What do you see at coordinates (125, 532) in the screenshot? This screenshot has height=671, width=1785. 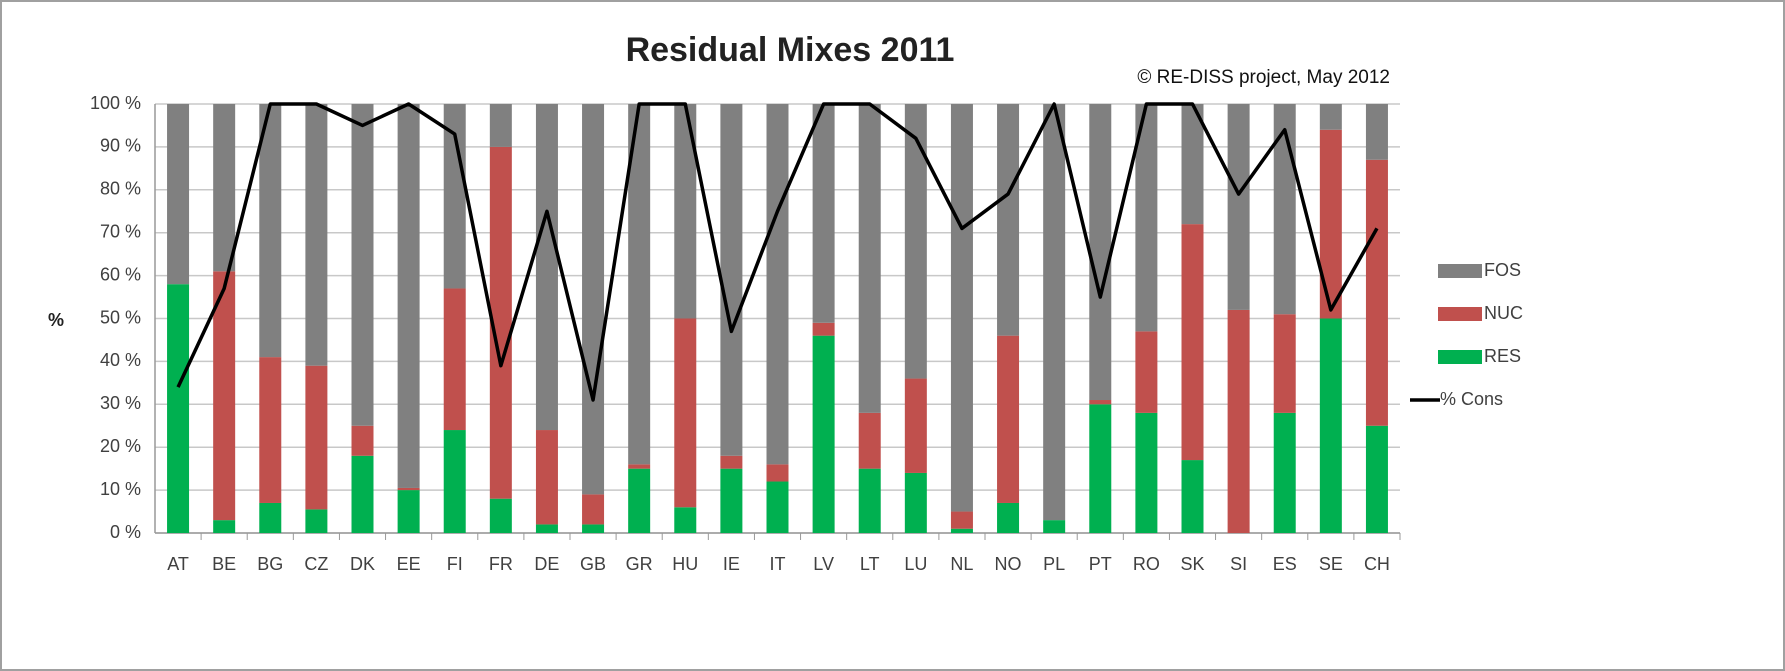 I see `y-tick-label: 0 %` at bounding box center [125, 532].